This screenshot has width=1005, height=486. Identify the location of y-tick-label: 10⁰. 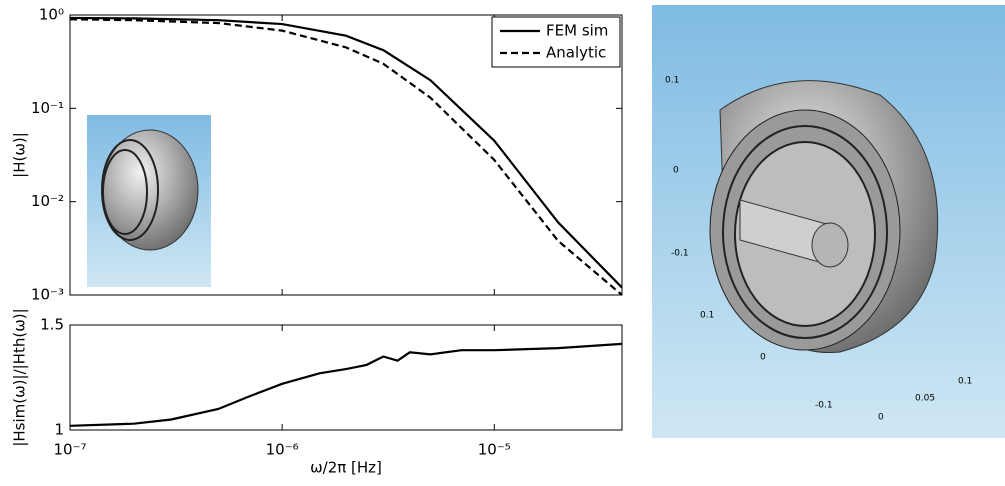
(51, 15).